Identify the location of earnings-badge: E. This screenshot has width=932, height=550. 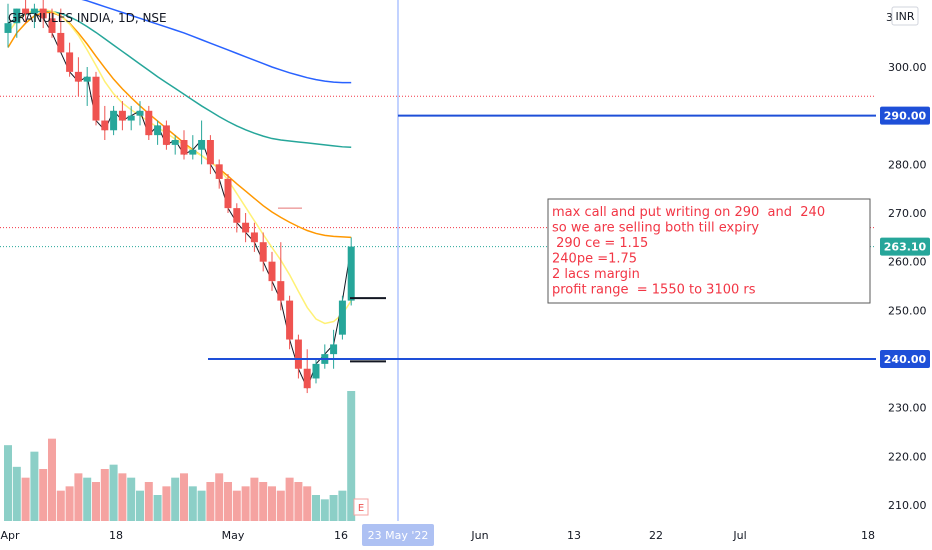
(361, 507).